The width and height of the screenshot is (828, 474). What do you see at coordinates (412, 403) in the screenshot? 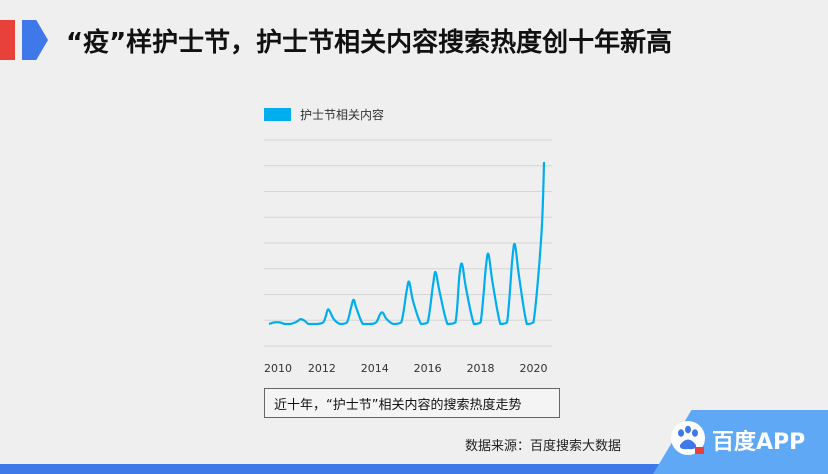
I see `chart-caption: 近十年，“护士节”相关内容的搜索热度走势` at bounding box center [412, 403].